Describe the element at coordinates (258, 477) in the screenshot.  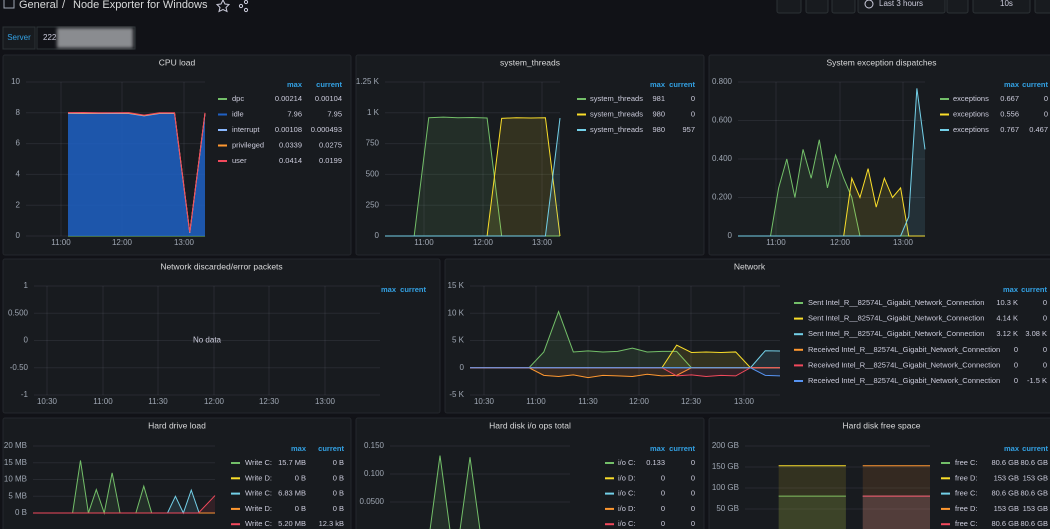
I see `legend-name: Write D:` at that location.